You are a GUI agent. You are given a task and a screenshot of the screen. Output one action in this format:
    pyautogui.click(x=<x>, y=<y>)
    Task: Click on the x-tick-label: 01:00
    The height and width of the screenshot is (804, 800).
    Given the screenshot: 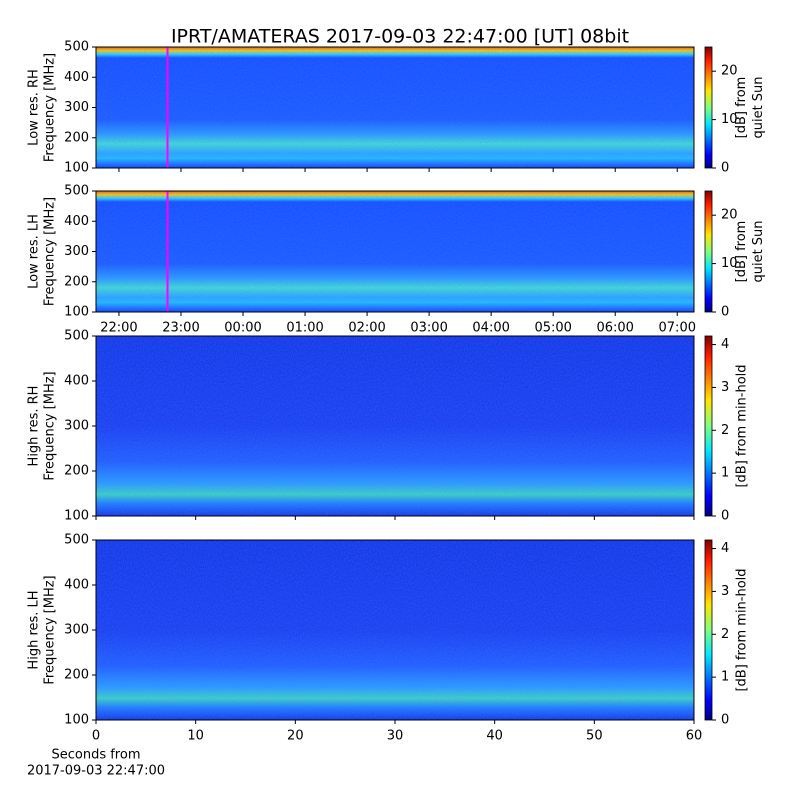 What is the action you would take?
    pyautogui.click(x=304, y=328)
    